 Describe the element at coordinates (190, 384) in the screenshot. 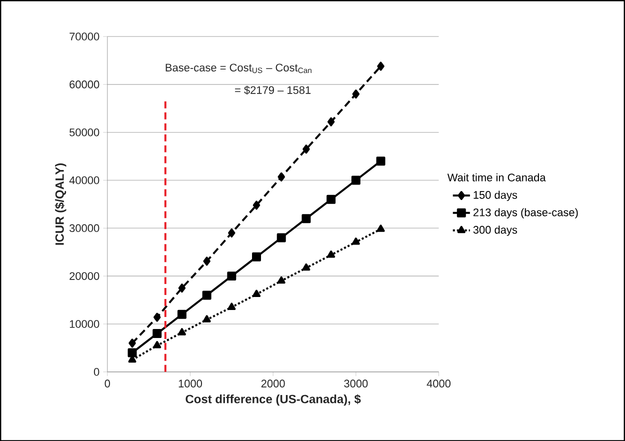

I see `x-tick-label: 1000` at that location.